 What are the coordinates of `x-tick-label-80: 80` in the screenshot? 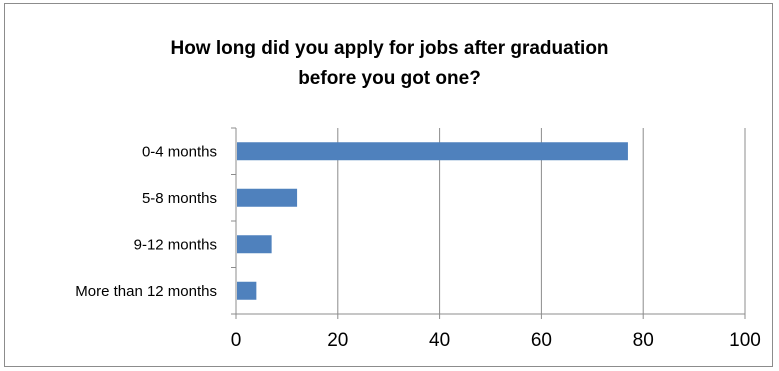 It's located at (643, 340).